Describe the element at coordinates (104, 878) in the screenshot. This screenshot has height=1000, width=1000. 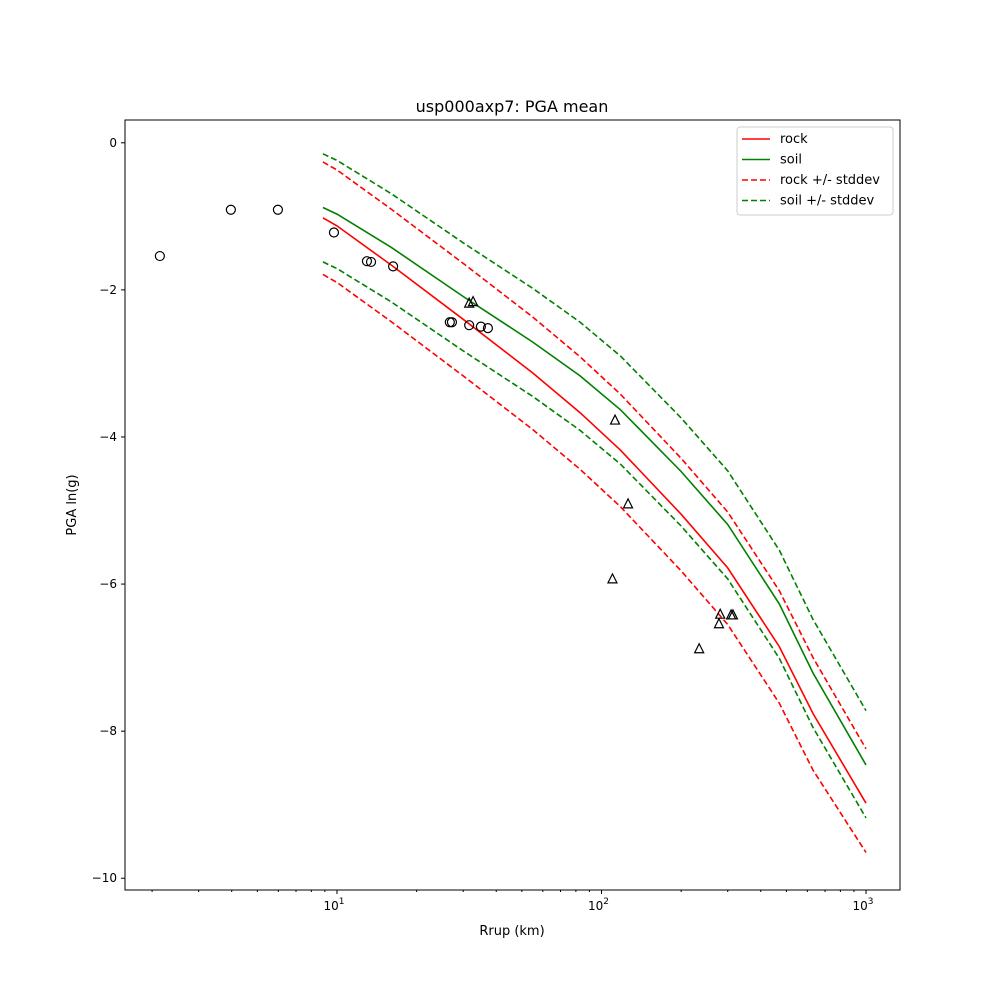
I see `y-tick-label: −10` at that location.